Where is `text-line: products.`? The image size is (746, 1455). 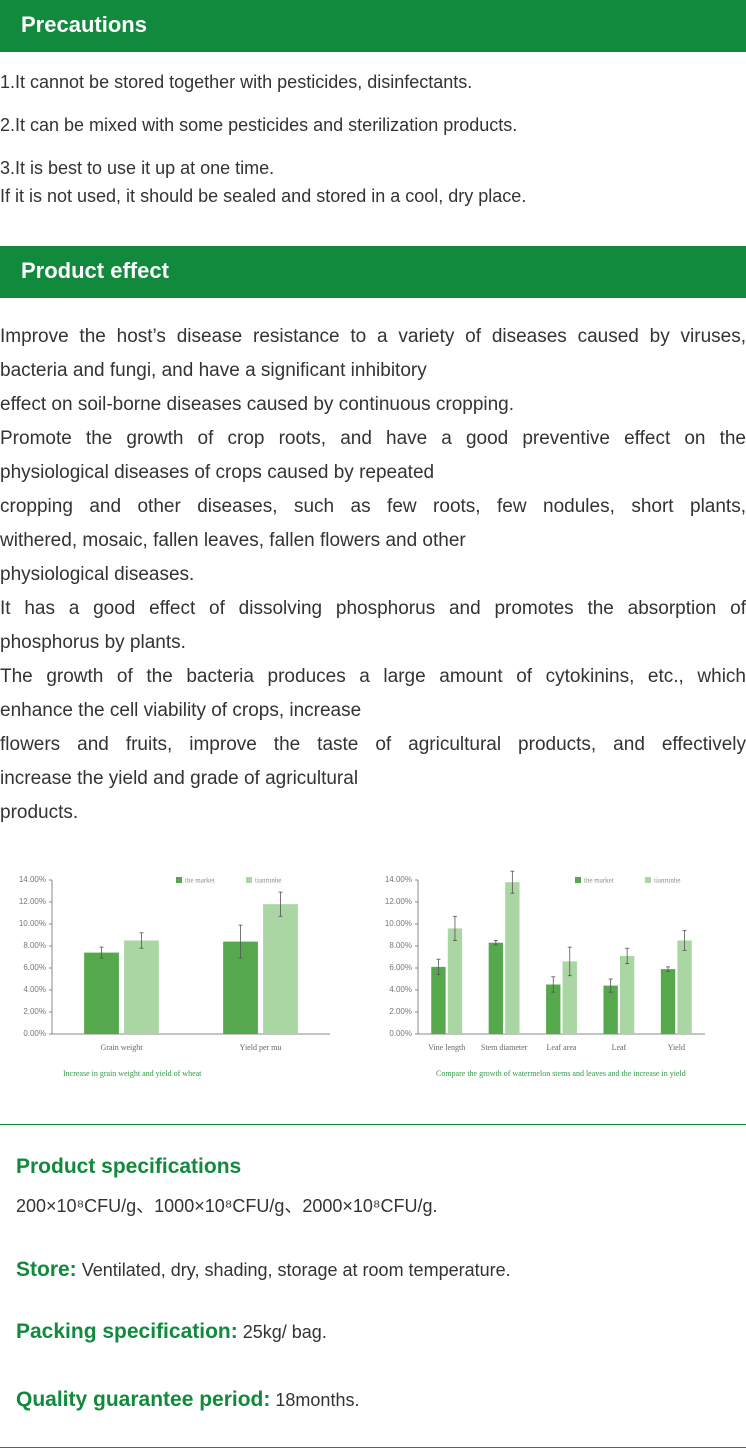 text-line: products. is located at coordinates (39, 812).